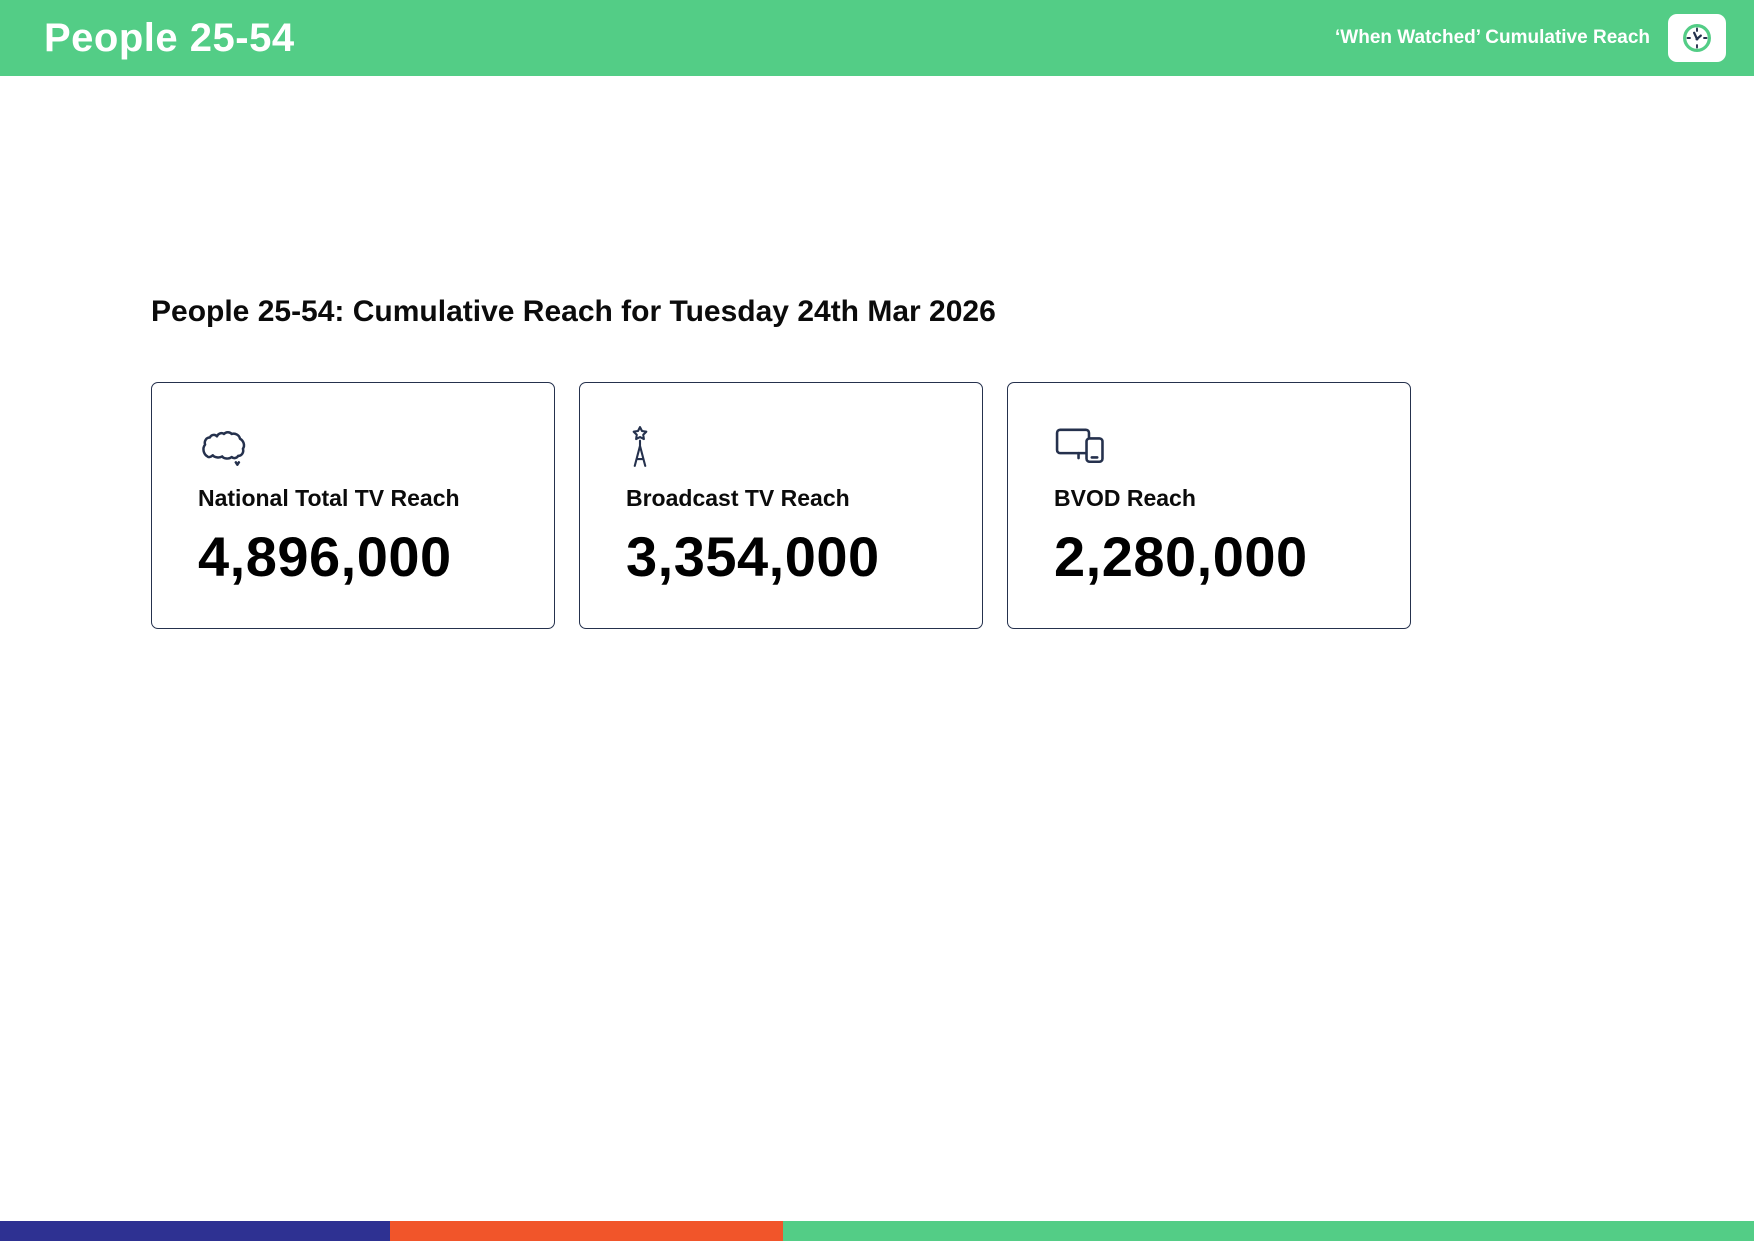 The width and height of the screenshot is (1754, 1241). Describe the element at coordinates (1125, 498) in the screenshot. I see `card-label: BVOD Reach` at that location.